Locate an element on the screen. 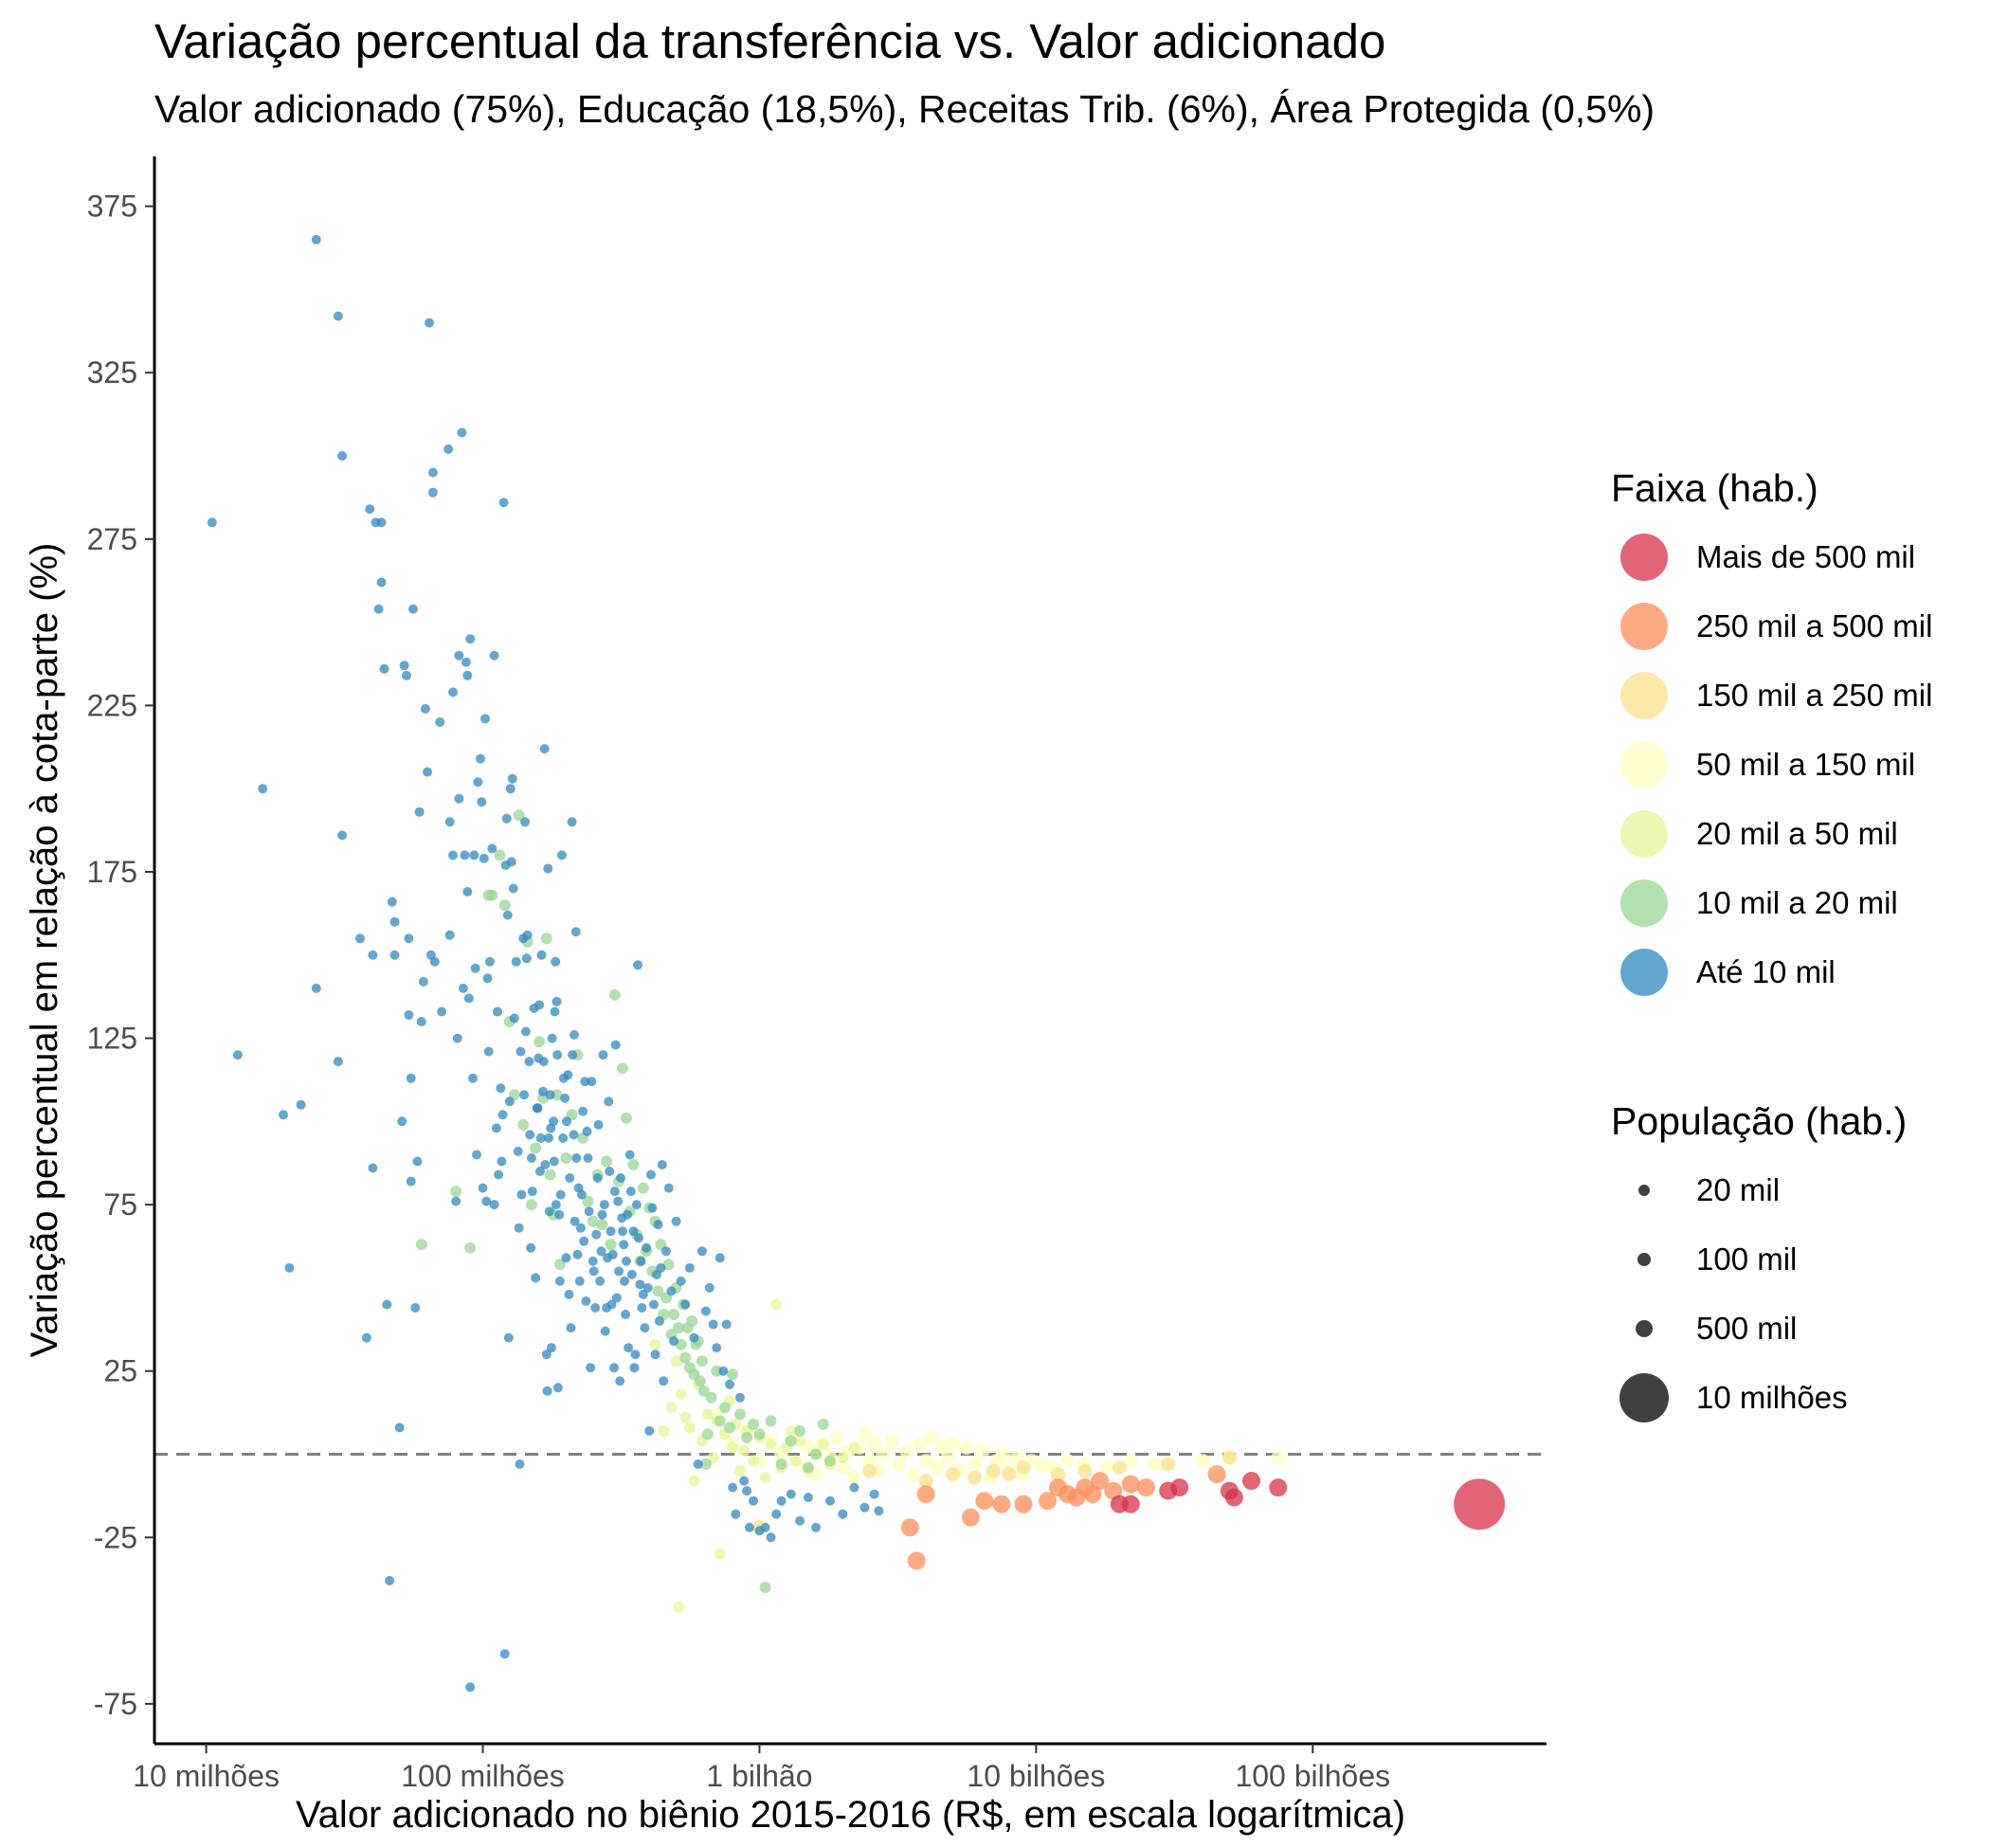  size-legend-item: 500 mil is located at coordinates (1759, 1329).